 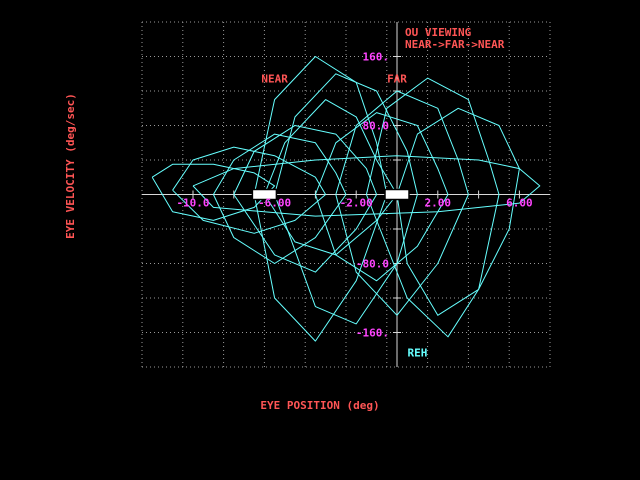 What do you see at coordinates (274, 78) in the screenshot?
I see `annotation-near: NEAR` at bounding box center [274, 78].